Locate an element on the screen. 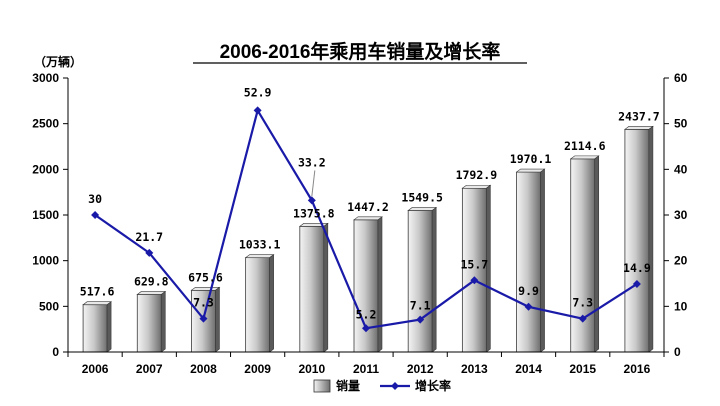 The width and height of the screenshot is (720, 406). bar-value-label: 1549.5 is located at coordinates (422, 197).